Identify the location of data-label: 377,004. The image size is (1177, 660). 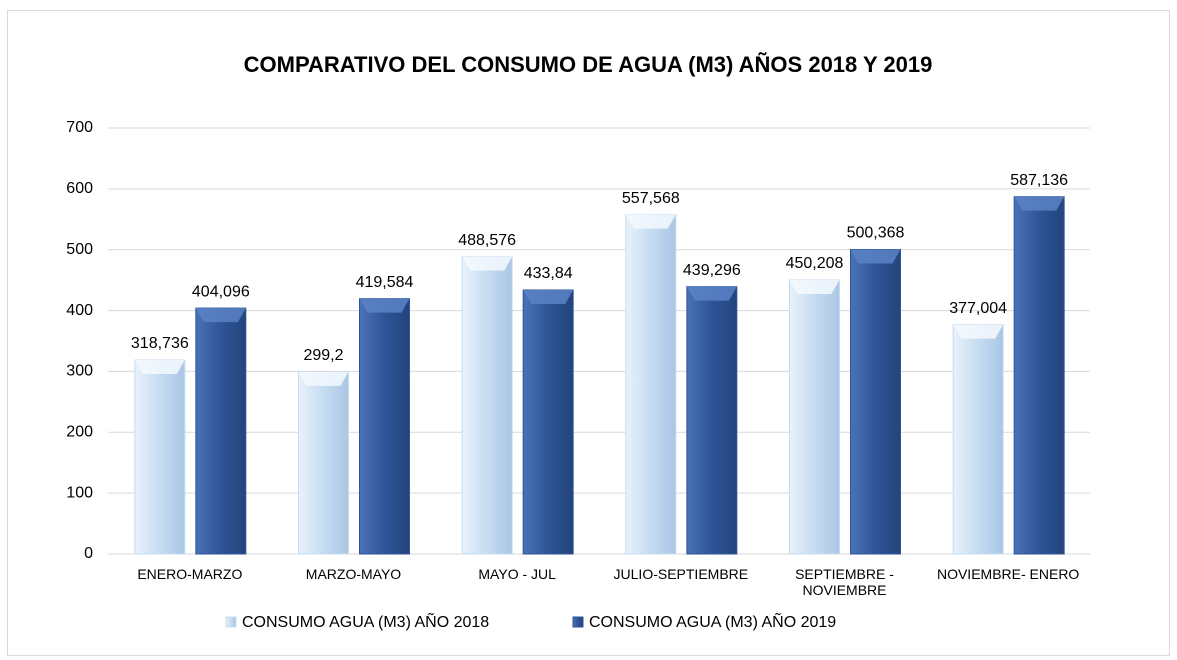
(978, 308).